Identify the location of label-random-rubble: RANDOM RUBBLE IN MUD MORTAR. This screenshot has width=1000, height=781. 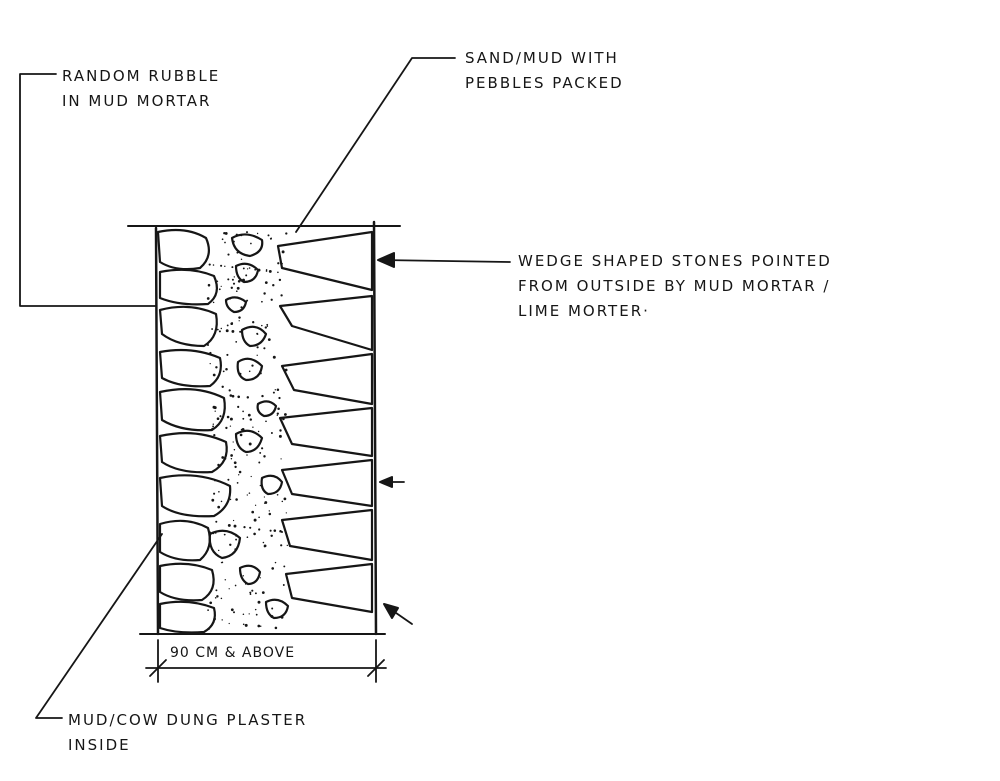
(141, 89).